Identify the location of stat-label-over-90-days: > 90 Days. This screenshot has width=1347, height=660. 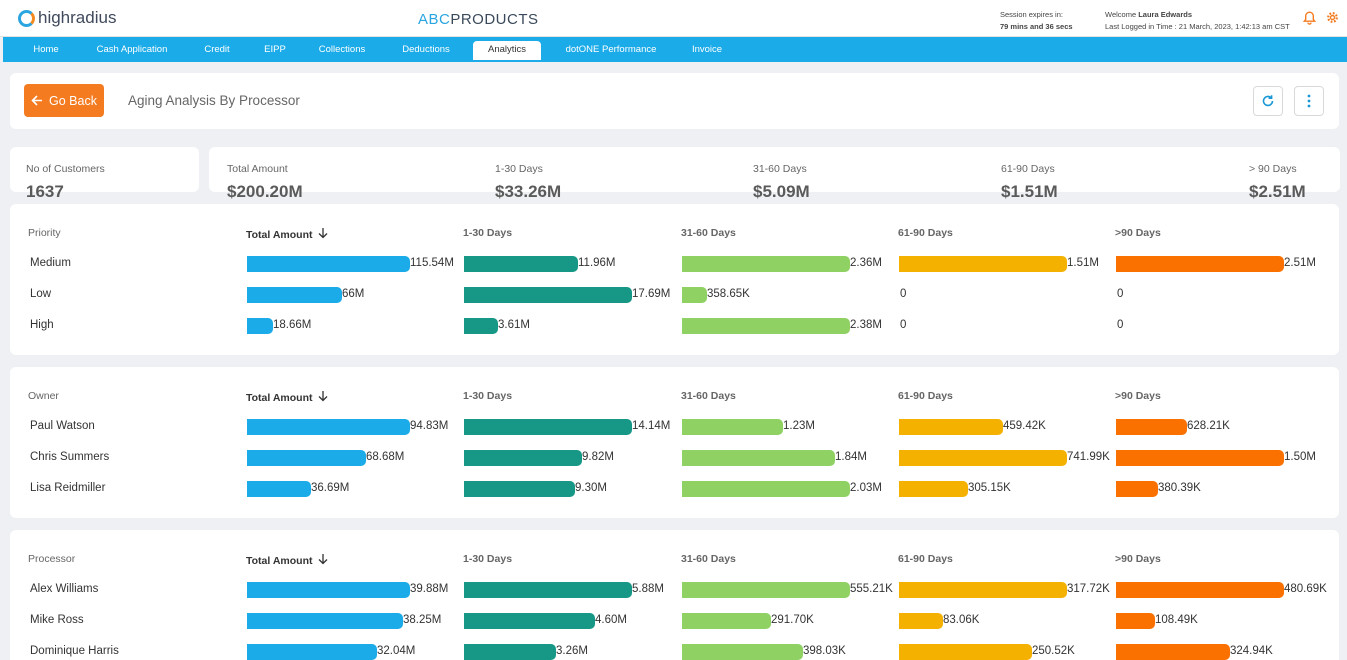
(1273, 169).